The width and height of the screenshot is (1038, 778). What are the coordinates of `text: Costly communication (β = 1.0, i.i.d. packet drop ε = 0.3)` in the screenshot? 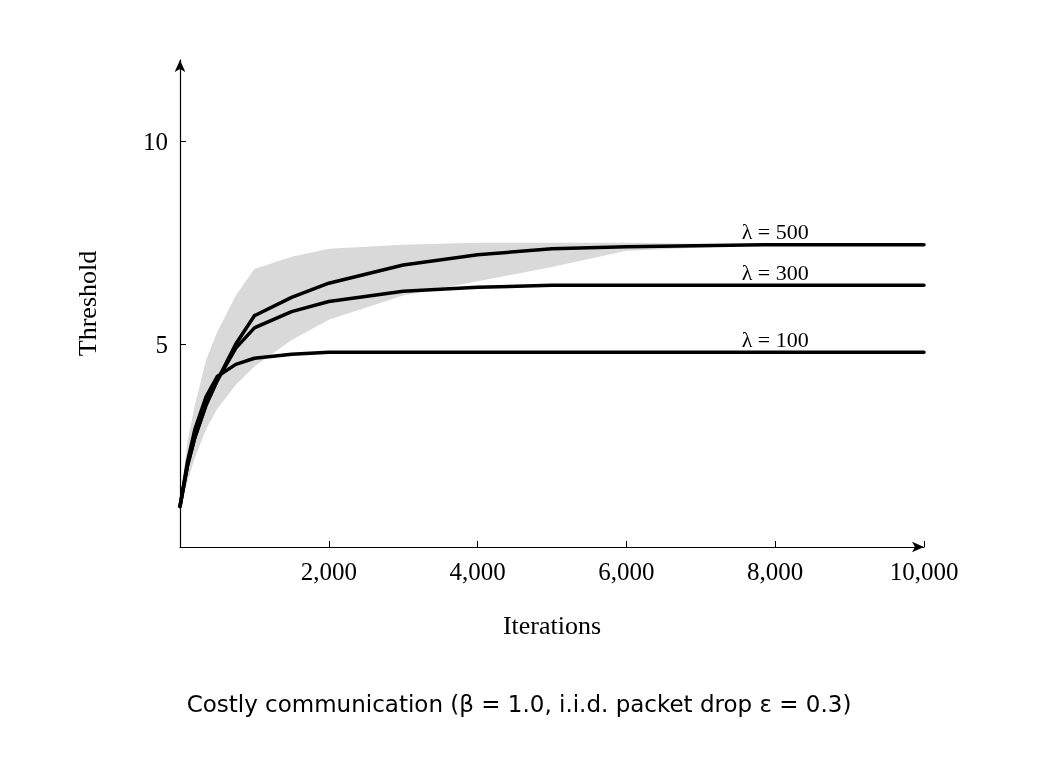 It's located at (519, 703).